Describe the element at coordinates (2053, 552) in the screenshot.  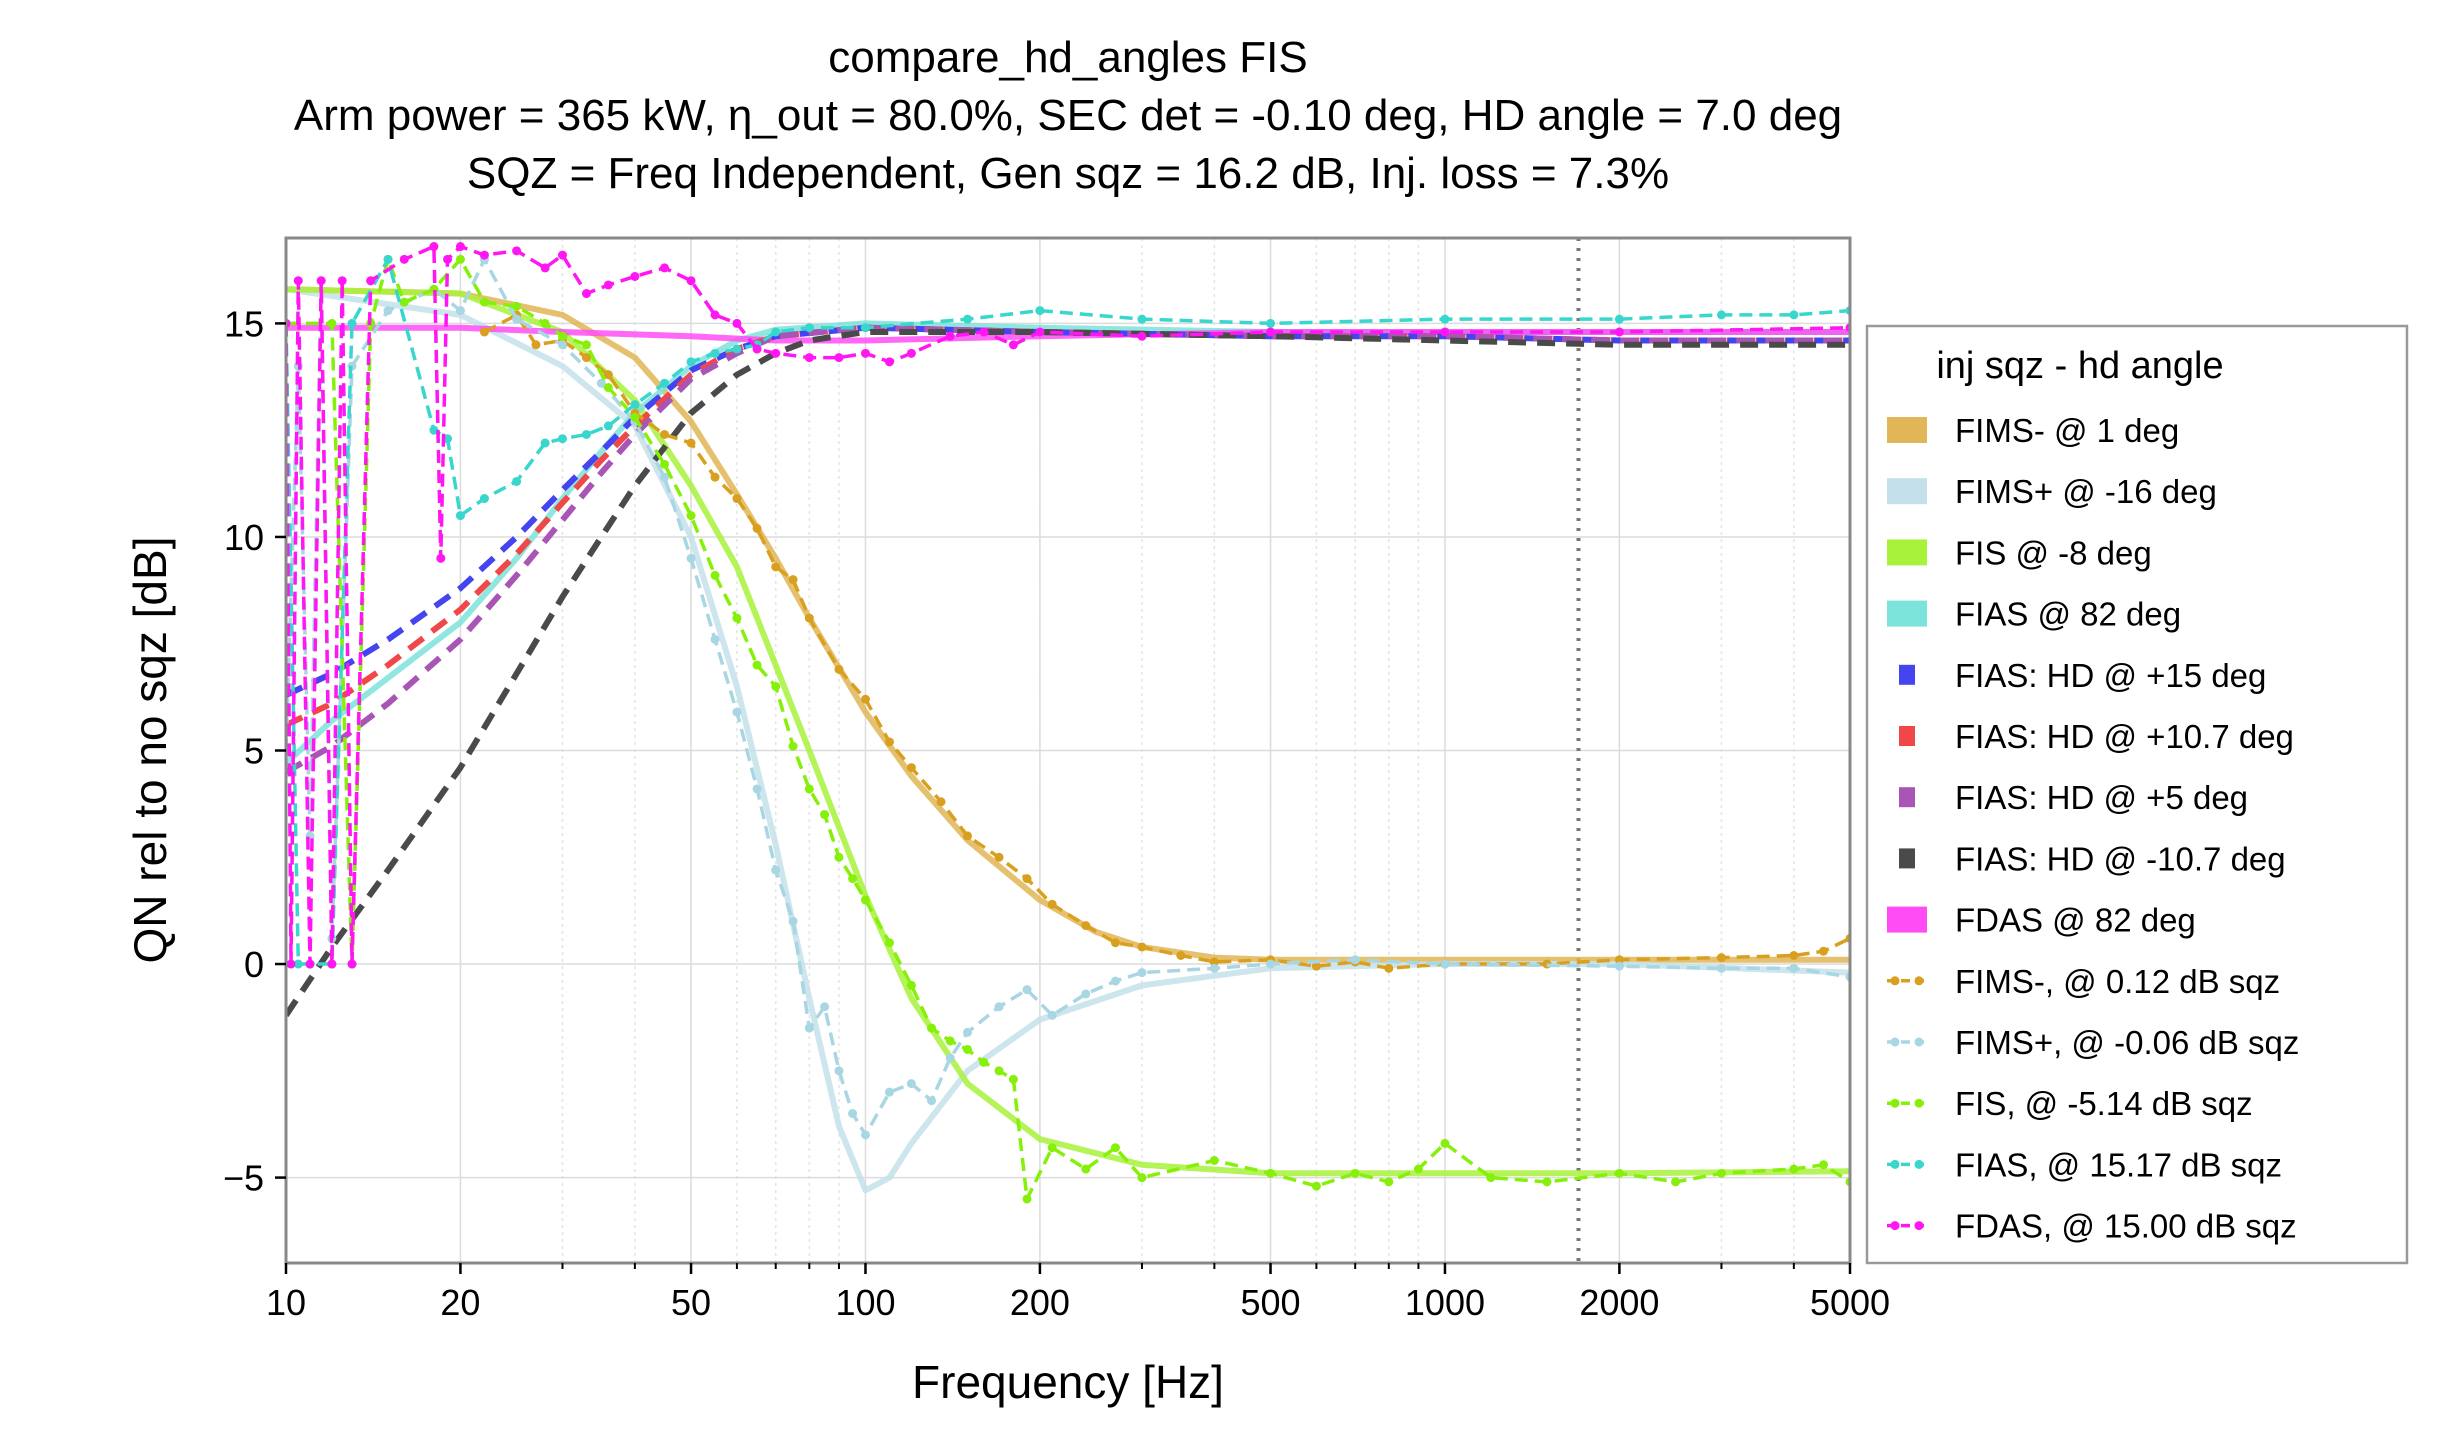
I see `legend-label-2: FIS @ -8 deg` at that location.